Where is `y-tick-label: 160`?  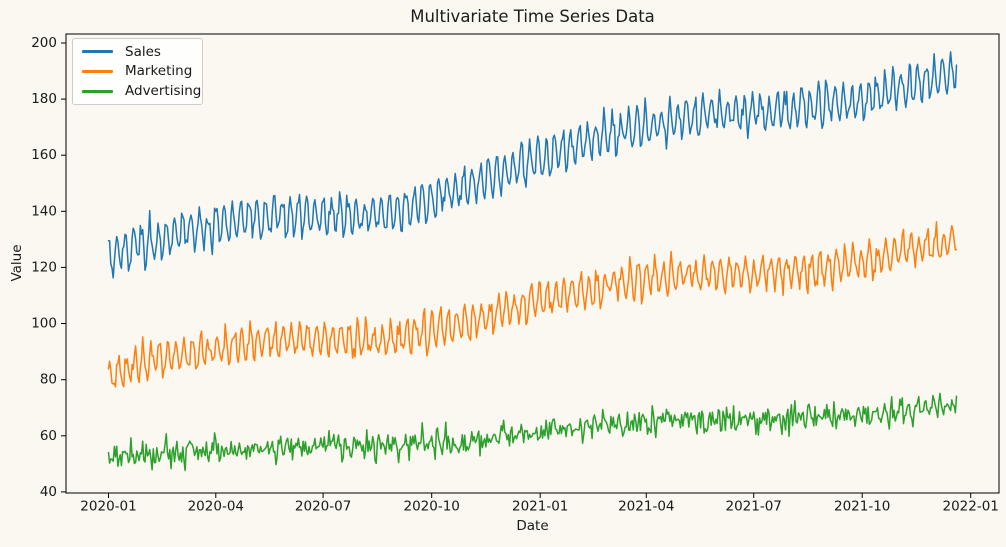 y-tick-label: 160 is located at coordinates (44, 155).